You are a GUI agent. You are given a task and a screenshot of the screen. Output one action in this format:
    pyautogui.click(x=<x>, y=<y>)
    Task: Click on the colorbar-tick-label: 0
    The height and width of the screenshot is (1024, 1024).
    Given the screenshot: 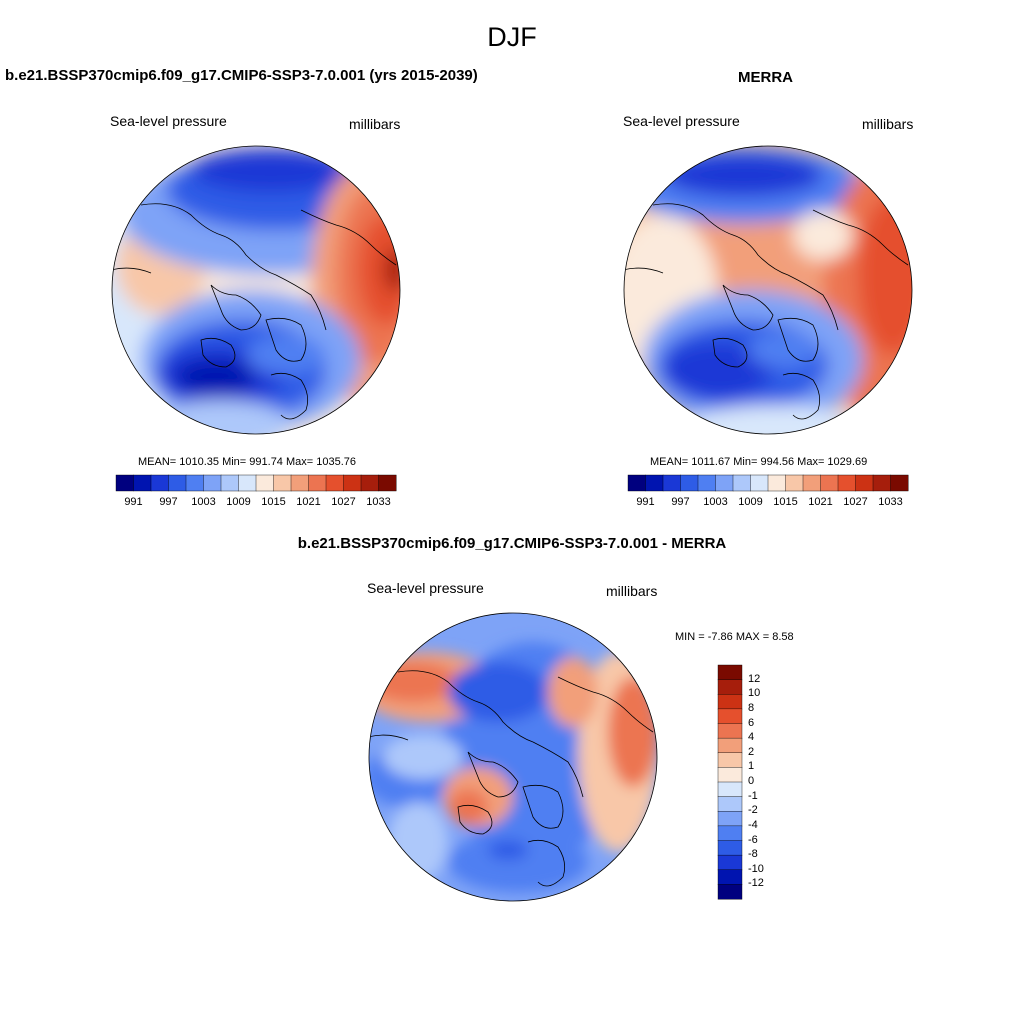 What is the action you would take?
    pyautogui.click(x=751, y=781)
    